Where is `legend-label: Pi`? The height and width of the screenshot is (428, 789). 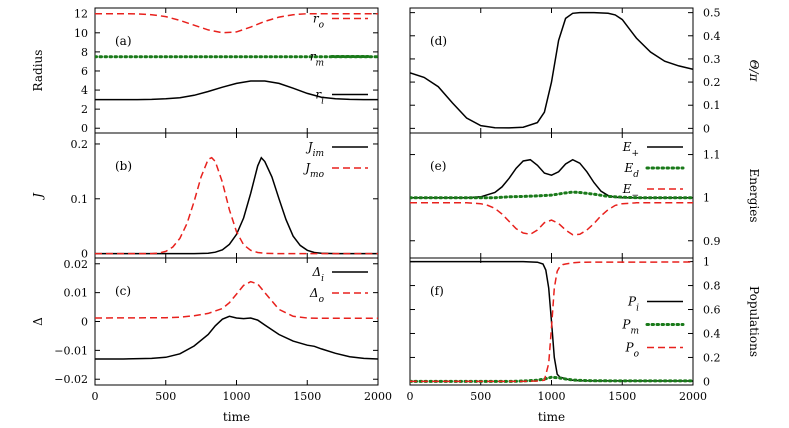
legend-label: Pi is located at coordinates (633, 304).